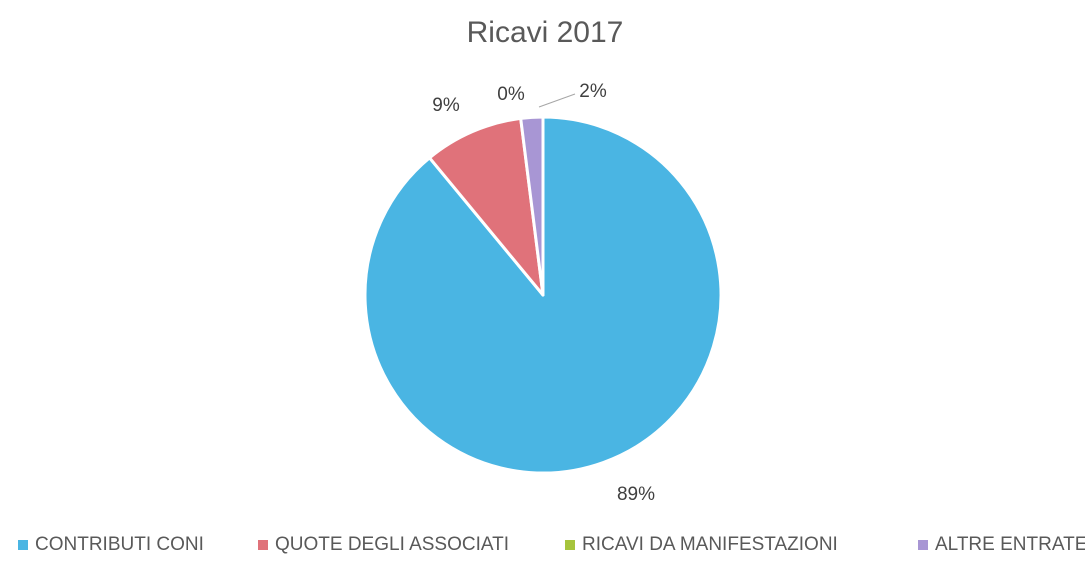 Image resolution: width=1085 pixels, height=570 pixels. I want to click on chart-title: Ricavi 2017, so click(545, 32).